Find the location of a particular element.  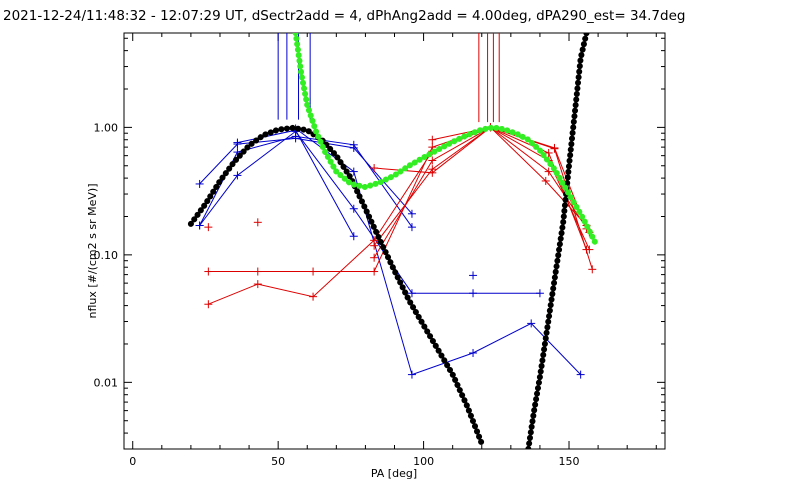

x-tick-label: 100 is located at coordinates (423, 461).